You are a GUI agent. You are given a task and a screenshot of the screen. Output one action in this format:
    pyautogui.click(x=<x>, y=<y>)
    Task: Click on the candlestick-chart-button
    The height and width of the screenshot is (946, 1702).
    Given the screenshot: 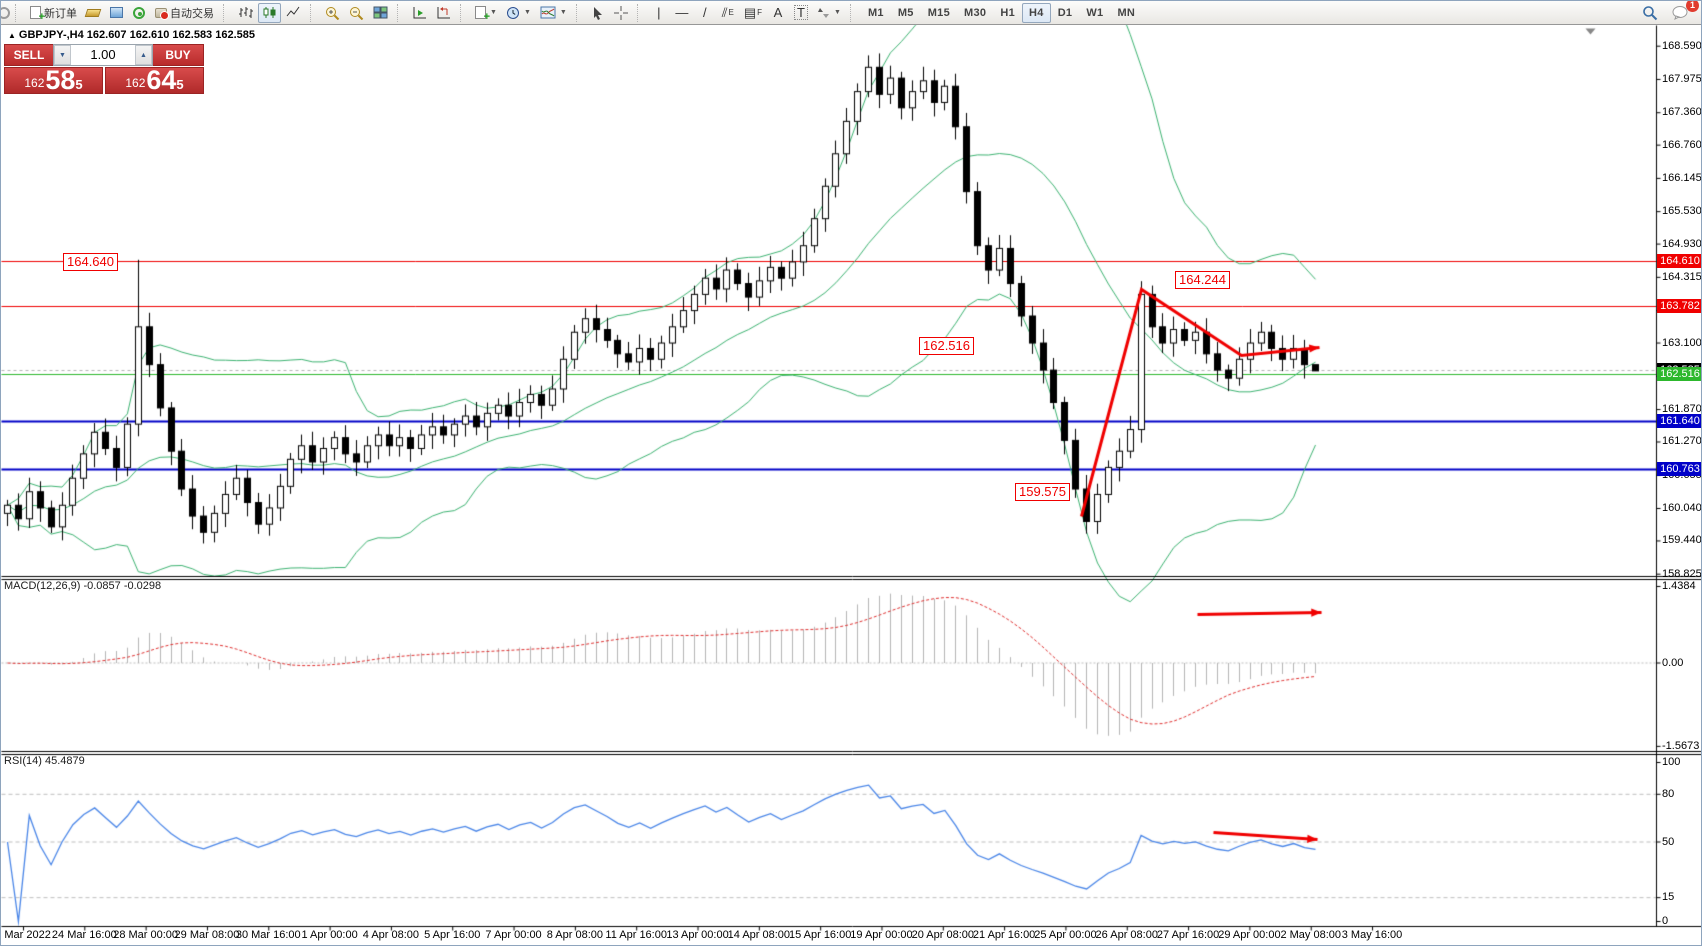 What is the action you would take?
    pyautogui.click(x=269, y=12)
    